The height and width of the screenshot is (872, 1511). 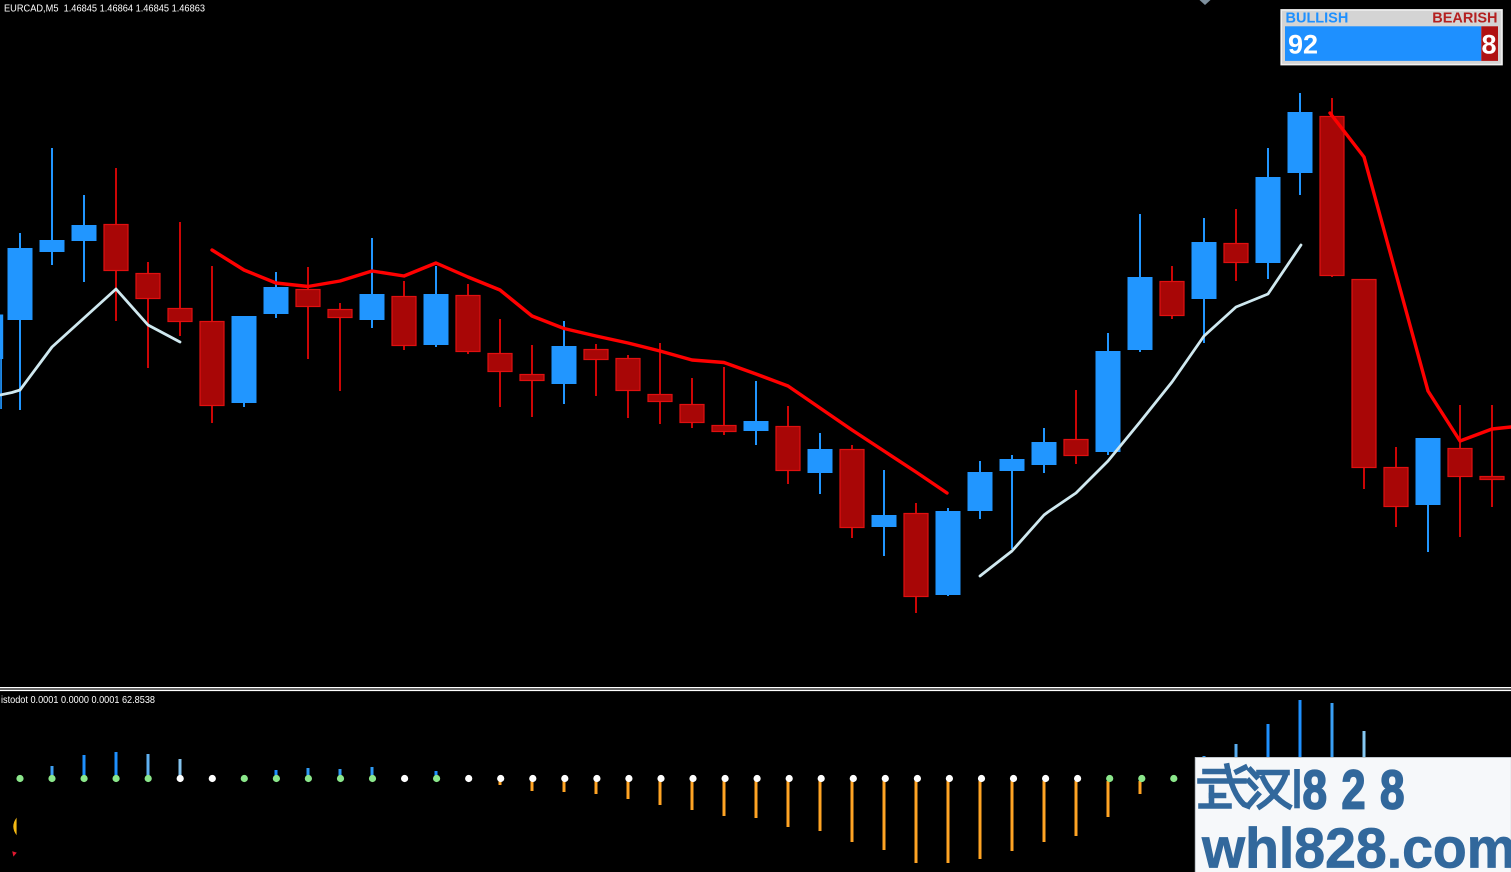 I want to click on svg-text: 2, so click(x=1354, y=789).